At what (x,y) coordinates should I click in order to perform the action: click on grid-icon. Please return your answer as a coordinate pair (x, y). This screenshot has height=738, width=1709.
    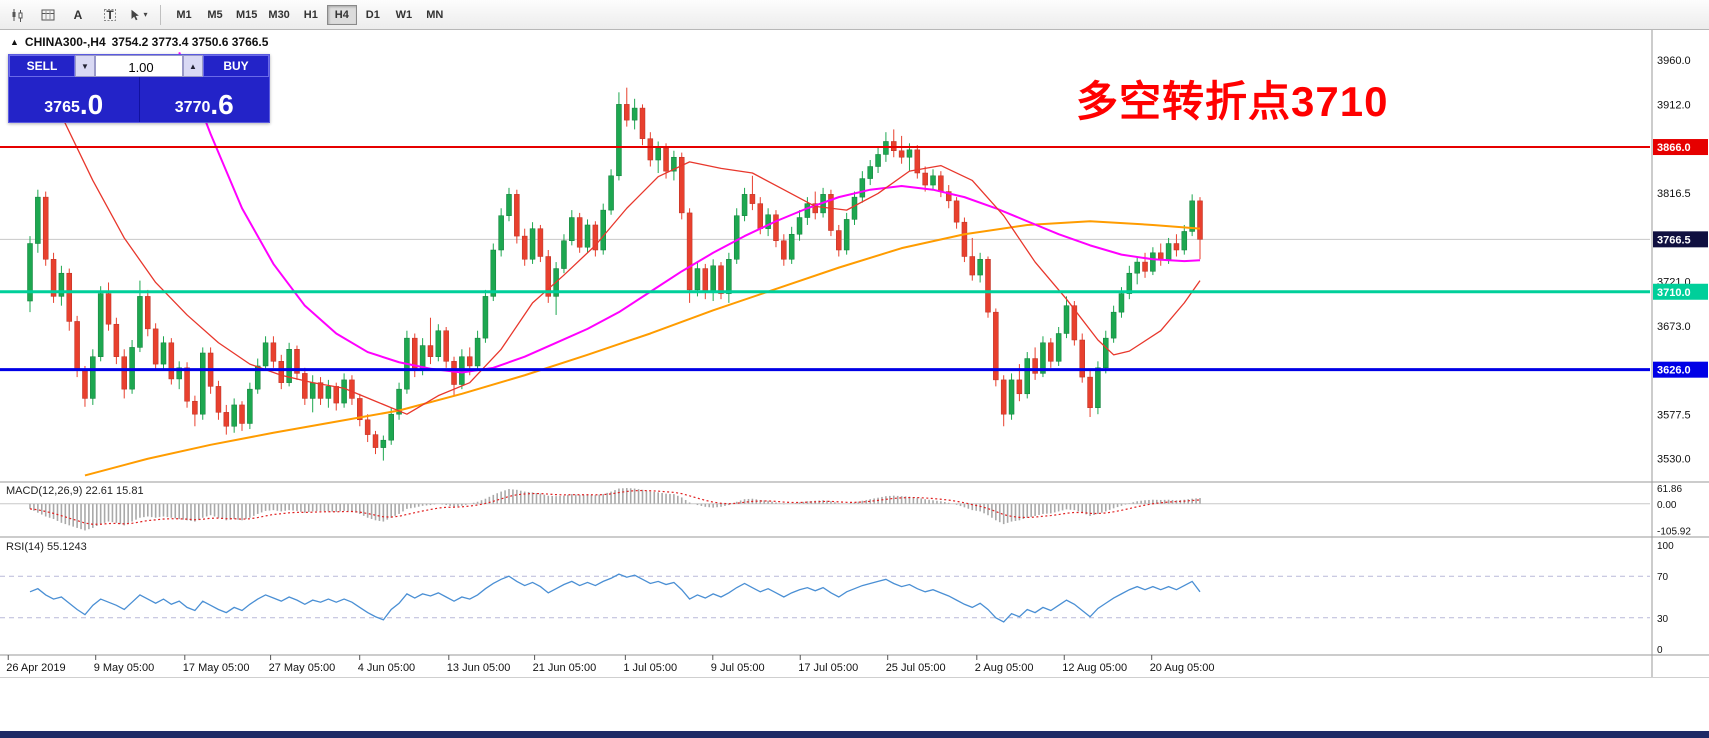
    Looking at the image, I should click on (48, 14).